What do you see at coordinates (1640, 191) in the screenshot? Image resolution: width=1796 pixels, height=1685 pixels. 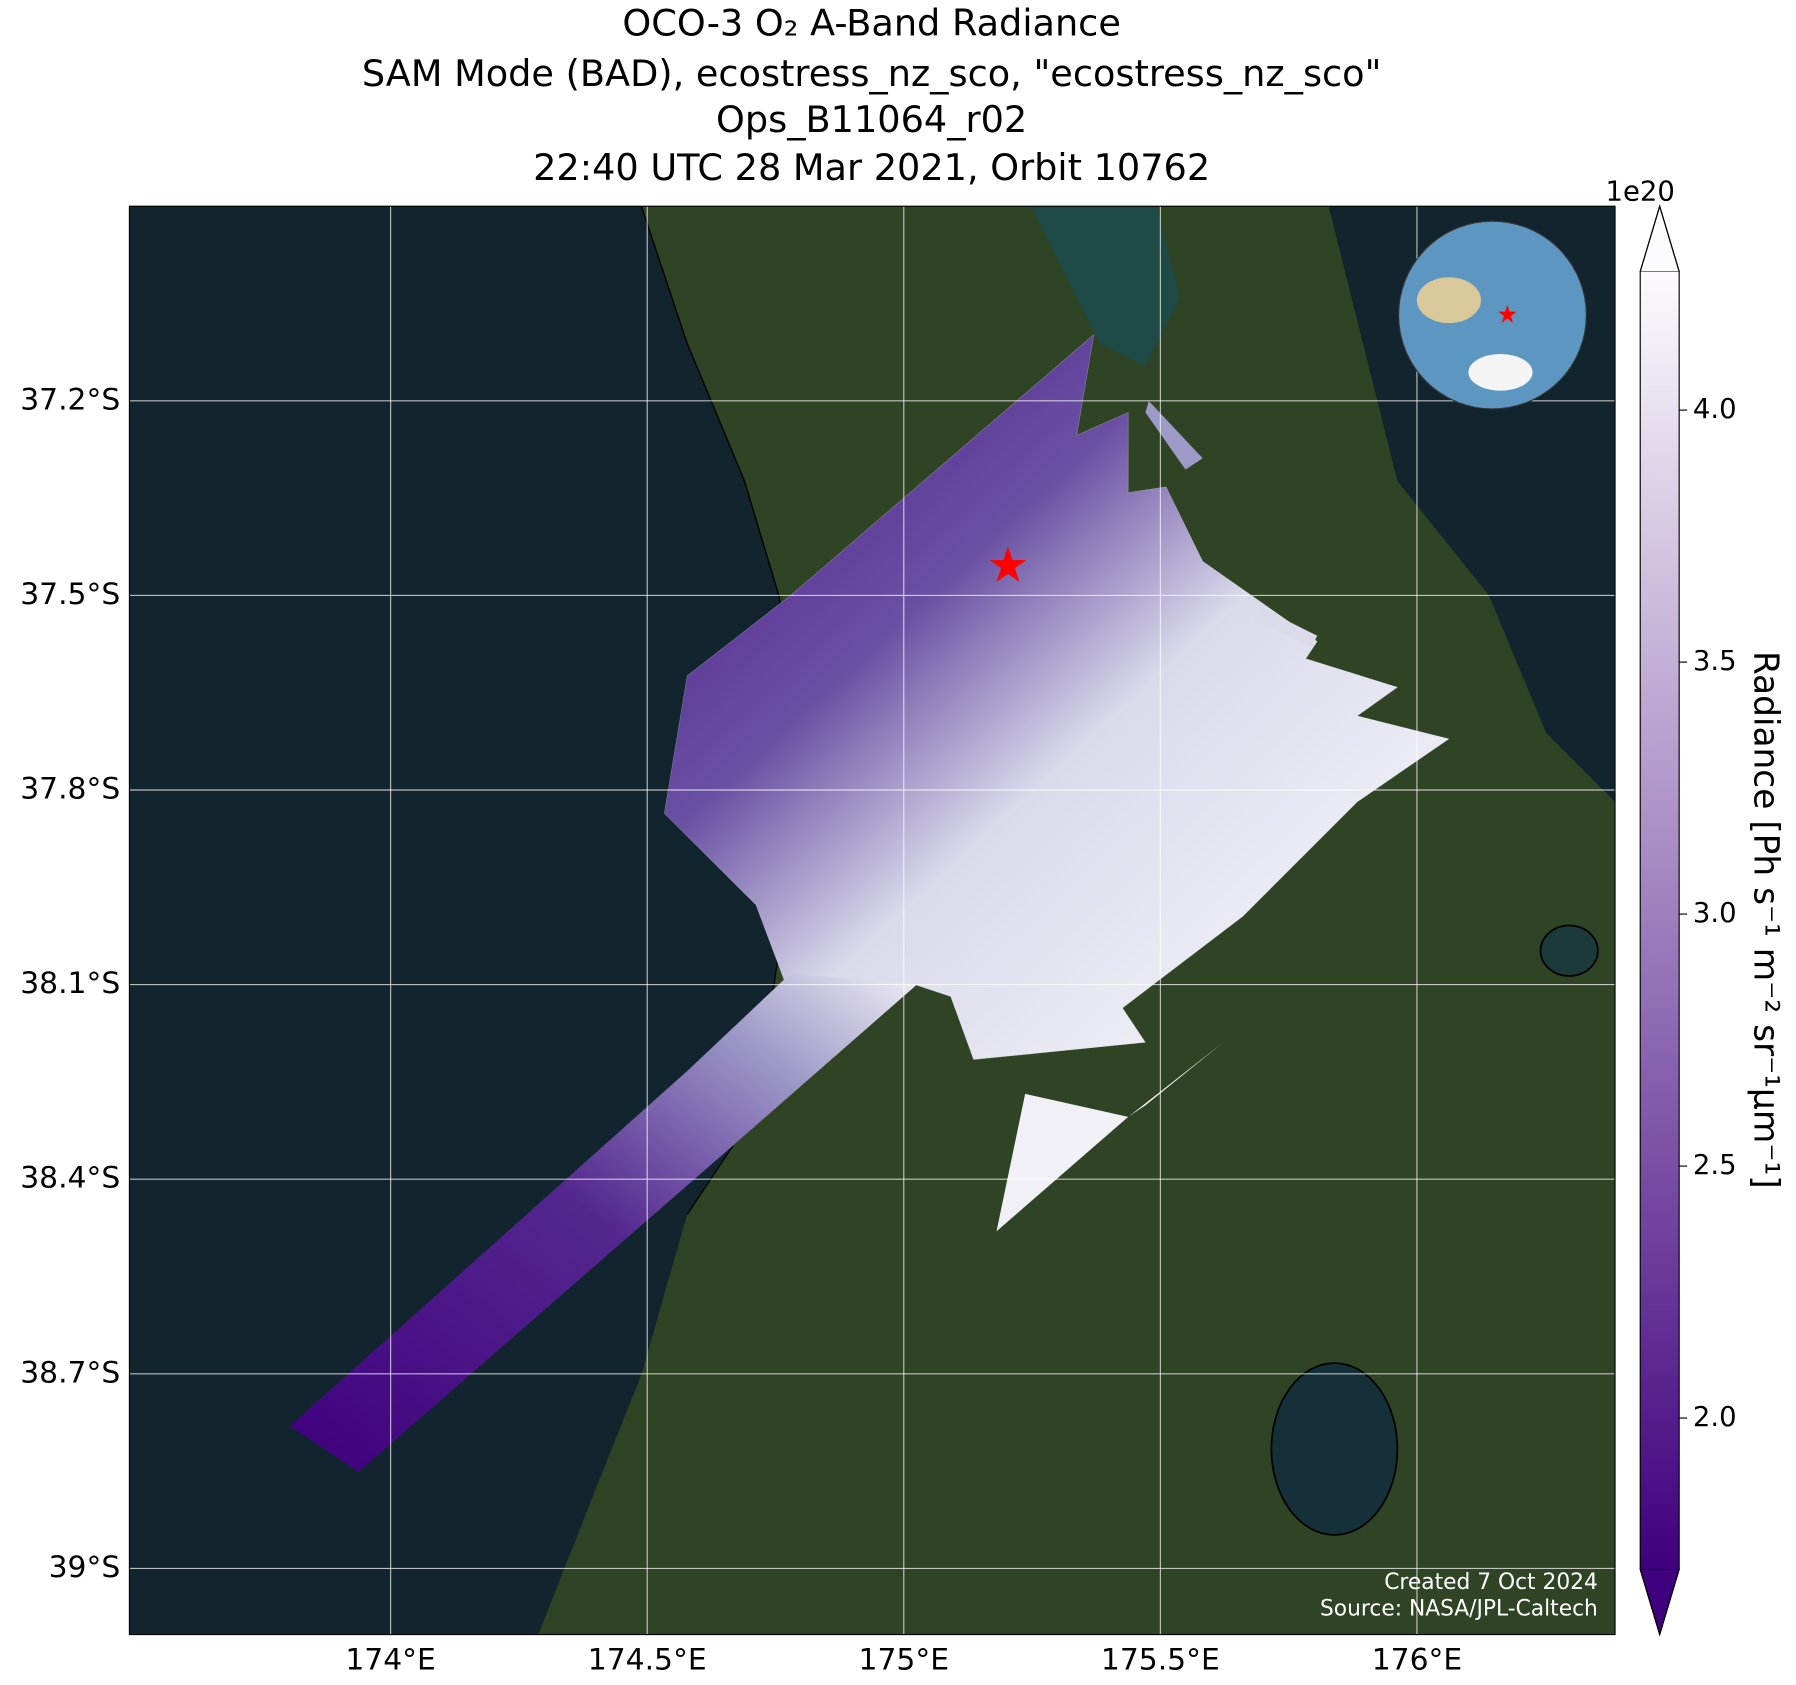 I see `colorbar-multiplier: 1e20` at bounding box center [1640, 191].